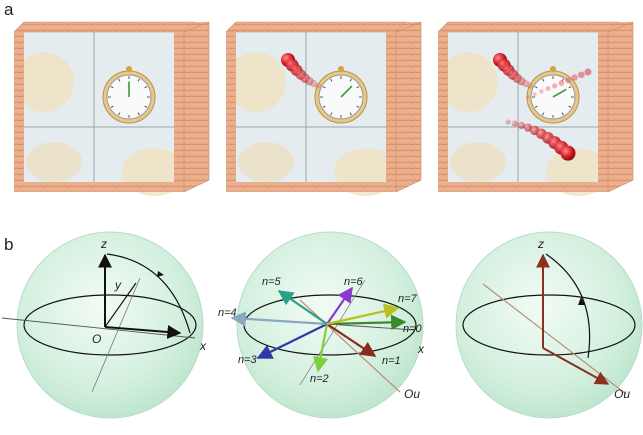 Image resolution: width=643 pixels, height=435 pixels. Describe the element at coordinates (549, 325) in the screenshot. I see `sphere-3: z Ou` at that location.